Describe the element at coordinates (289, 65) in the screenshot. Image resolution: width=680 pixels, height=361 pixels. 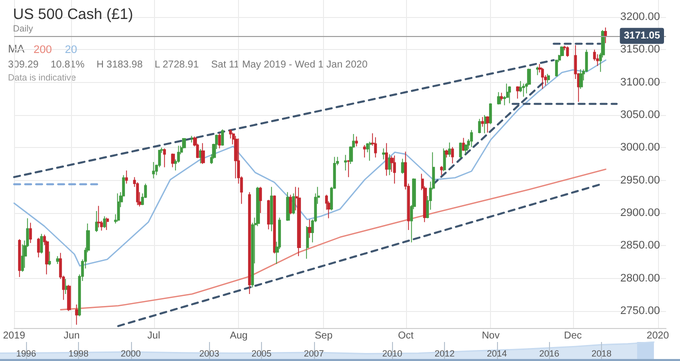
I see `annotation: Sat 11 May 2019 - Wed 1 Jan 2020` at that location.